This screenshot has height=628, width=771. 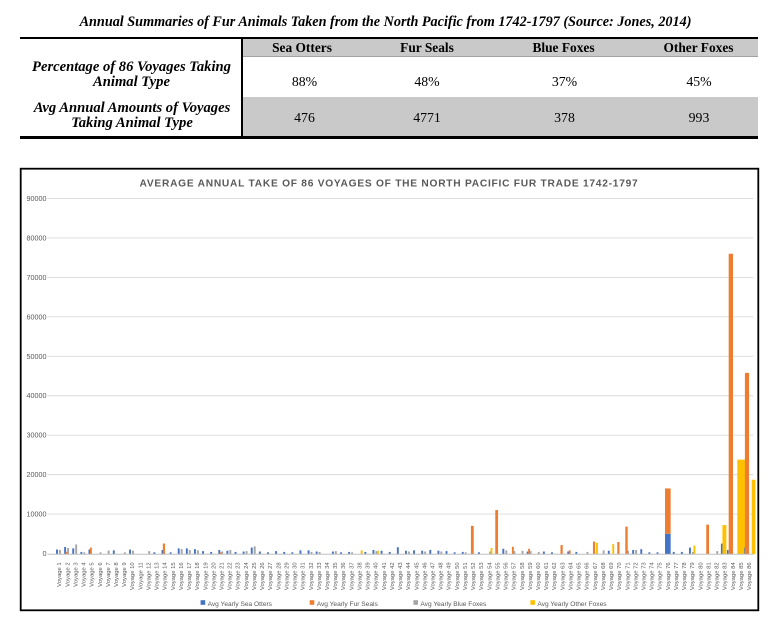 I want to click on svg-text: Voyage 46, so click(x=425, y=576).